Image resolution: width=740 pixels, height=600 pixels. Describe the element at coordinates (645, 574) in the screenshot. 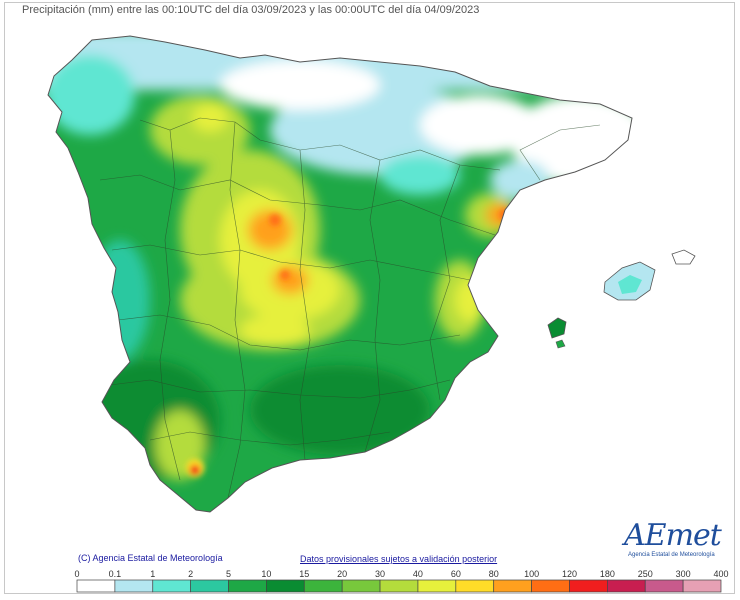

I see `legend-label-15: 250` at that location.